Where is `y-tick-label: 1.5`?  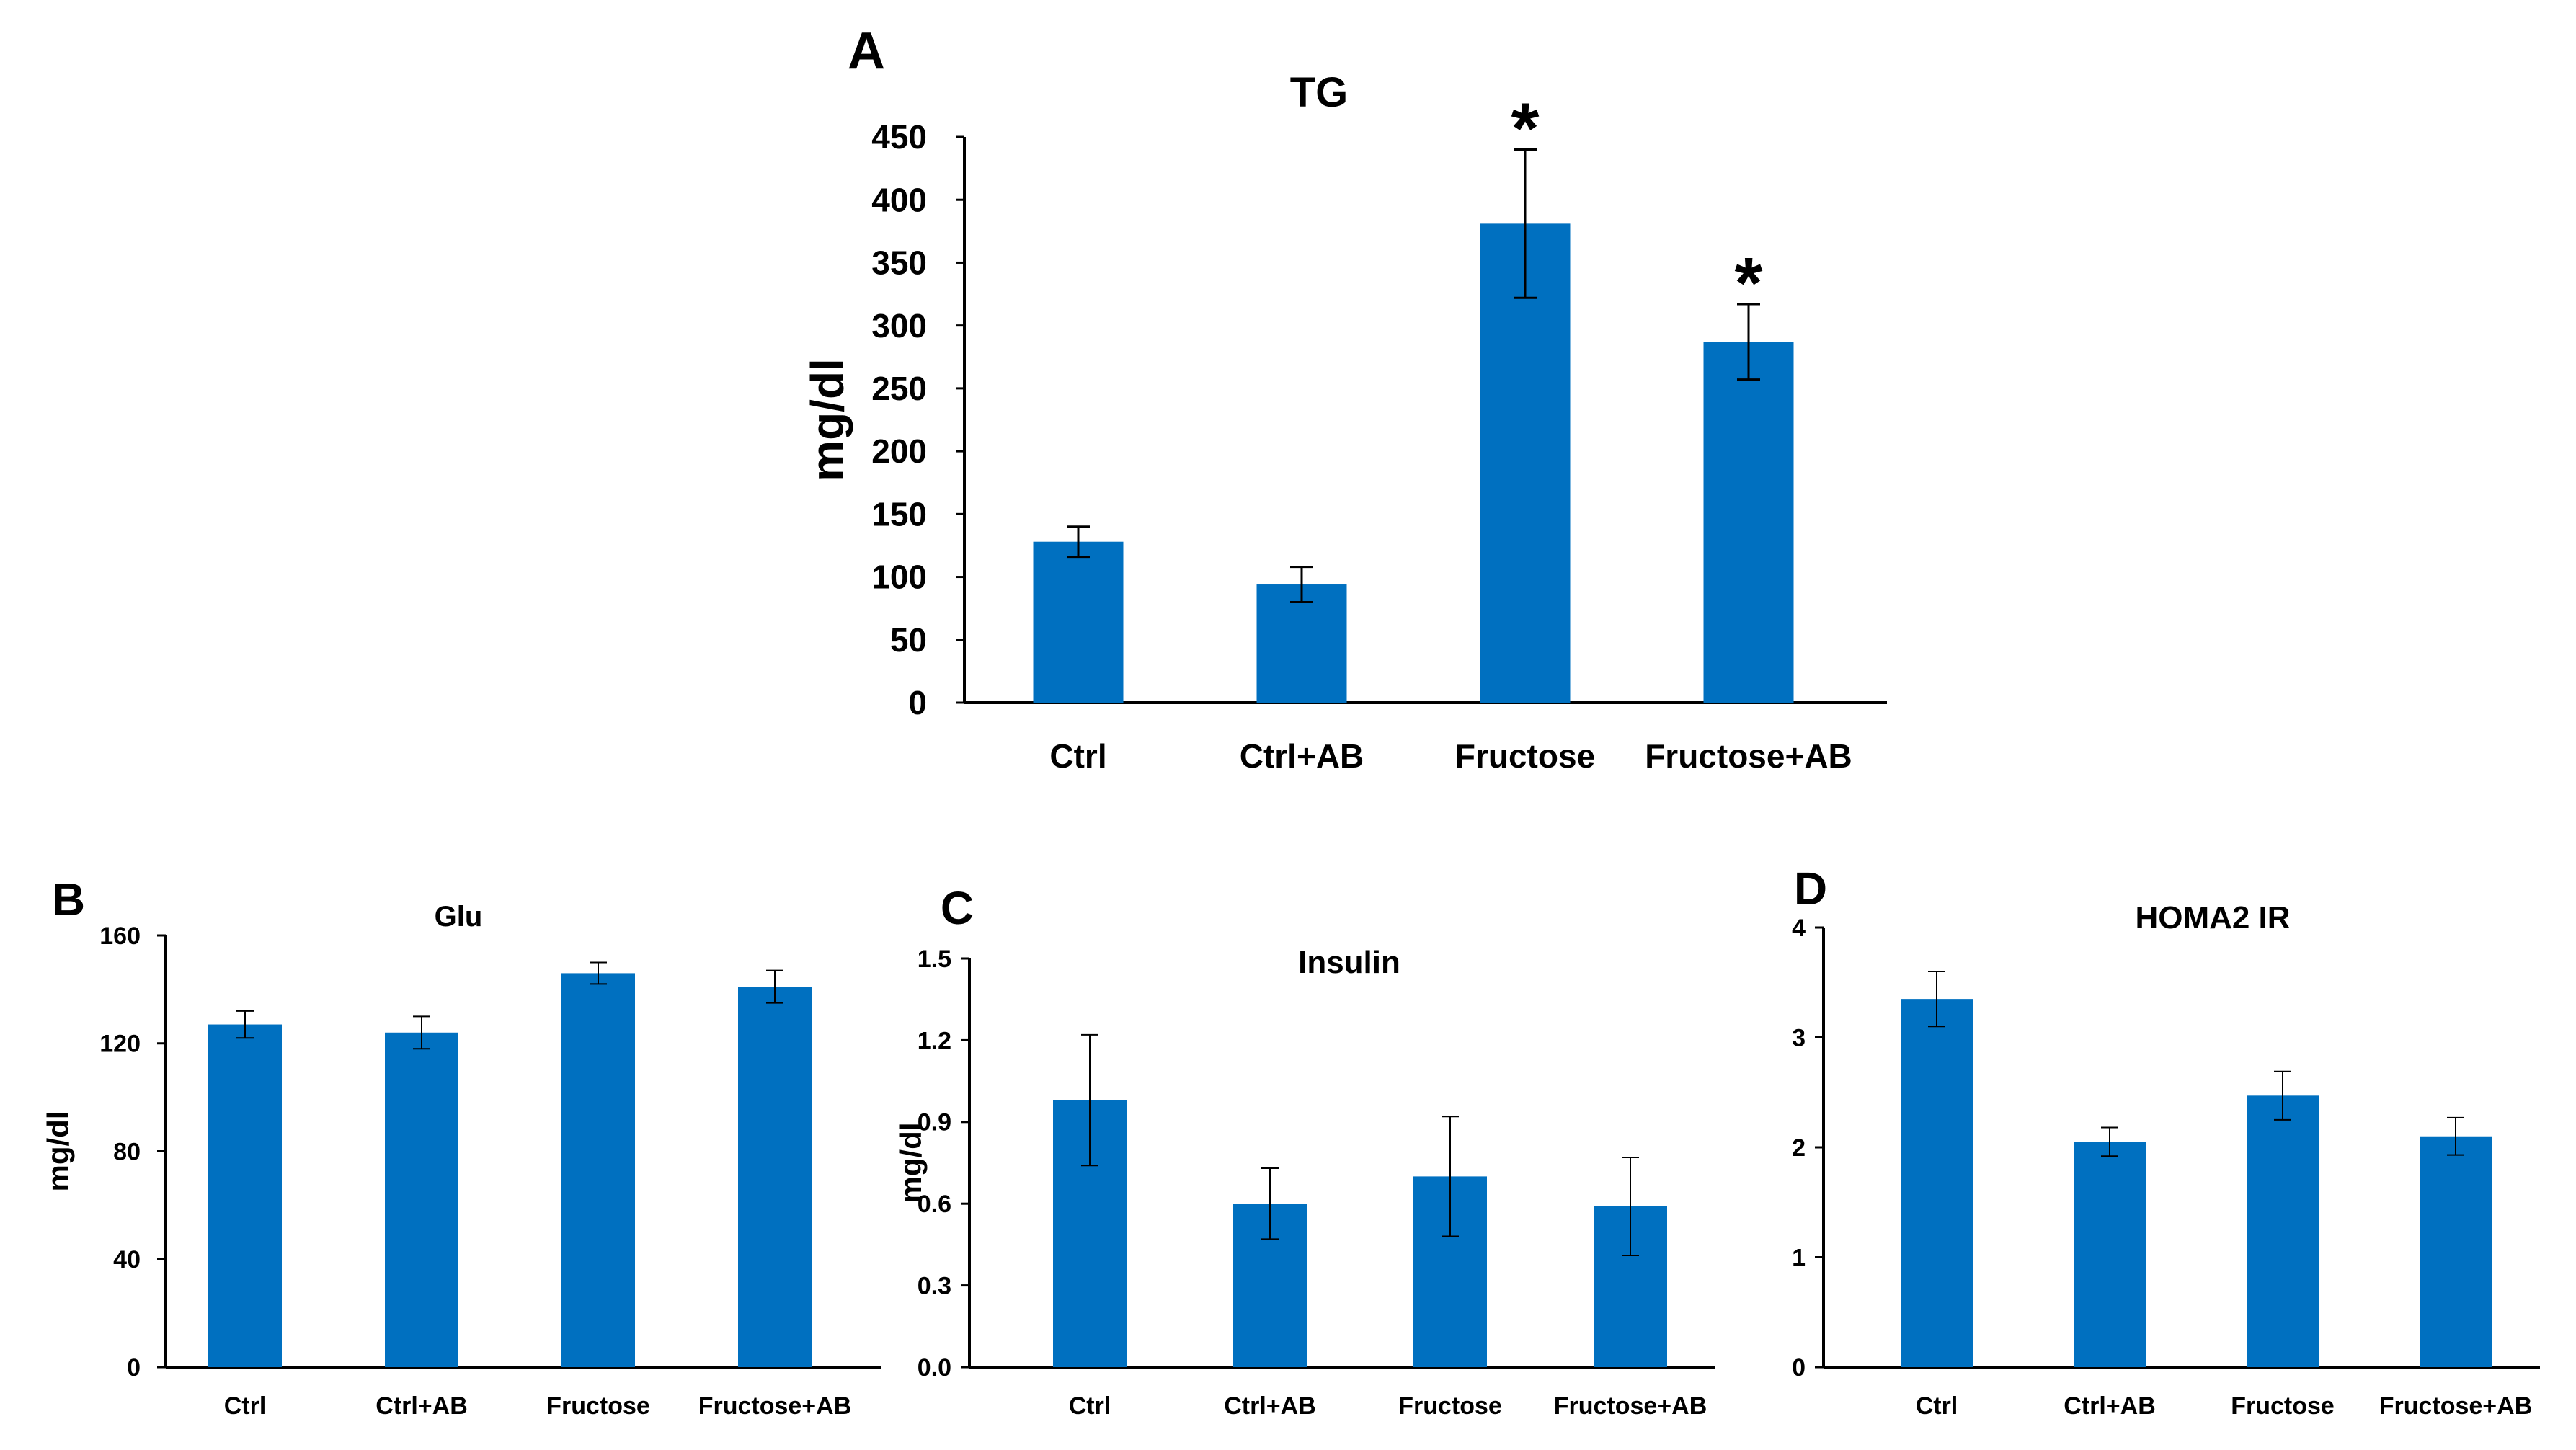 y-tick-label: 1.5 is located at coordinates (935, 959).